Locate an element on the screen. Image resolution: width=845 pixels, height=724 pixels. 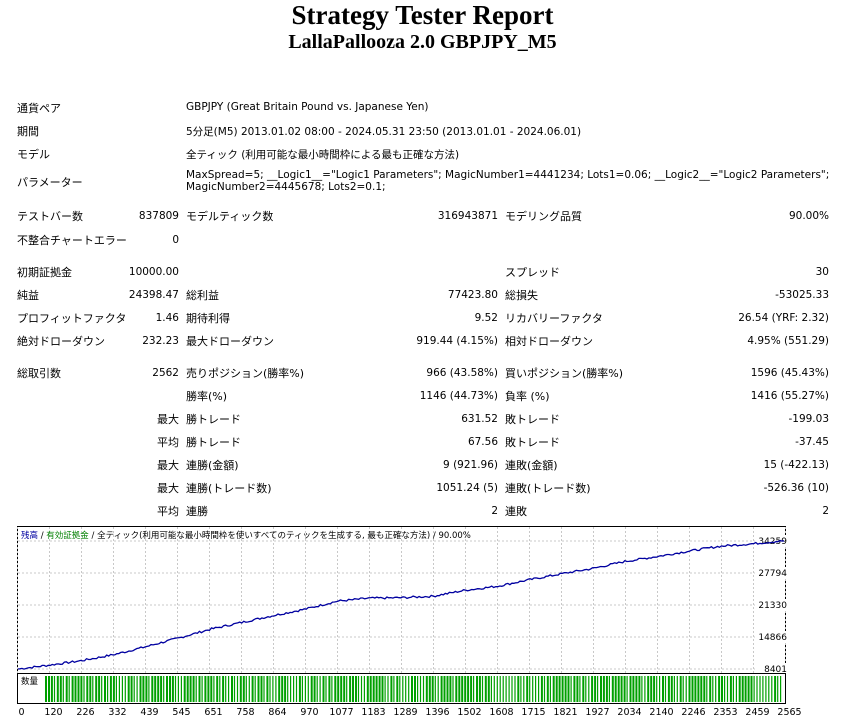
deposit-label: 初期証拠金 is located at coordinates (44, 272).